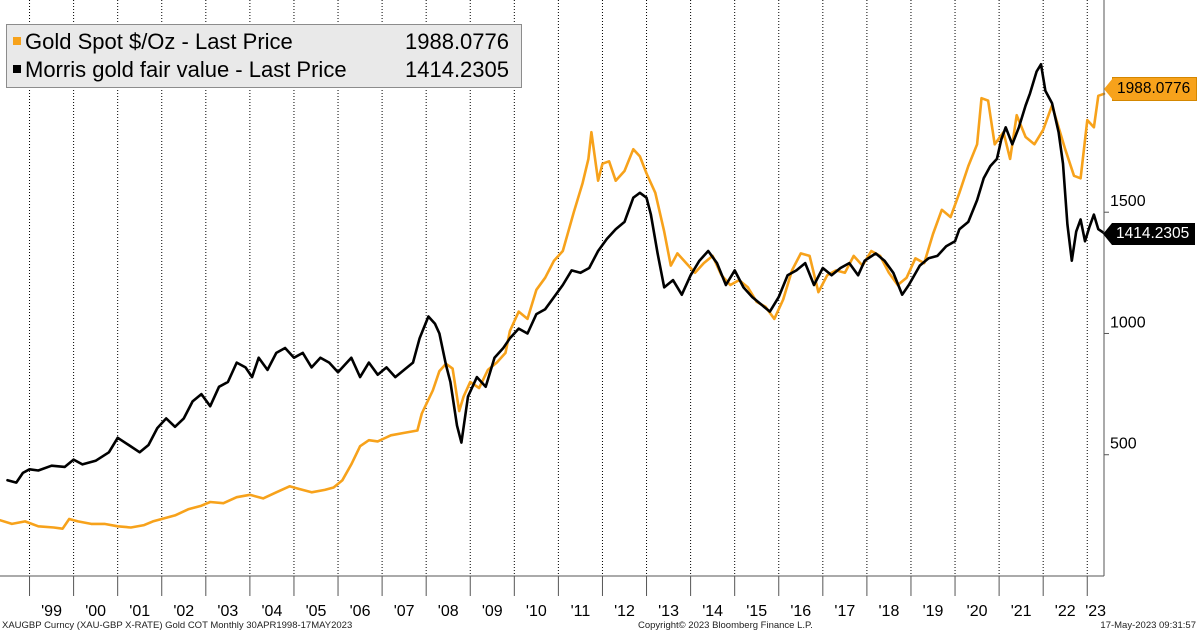  Describe the element at coordinates (1123, 444) in the screenshot. I see `y-tick-label: 500` at that location.